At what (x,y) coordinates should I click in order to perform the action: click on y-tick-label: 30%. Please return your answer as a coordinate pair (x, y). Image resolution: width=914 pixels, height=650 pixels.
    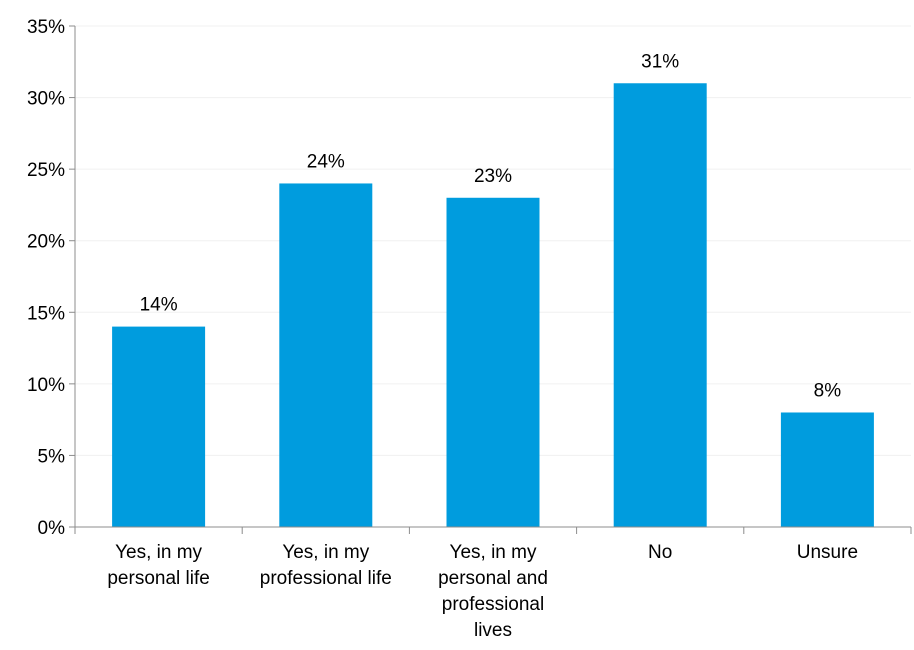
    Looking at the image, I should click on (46, 99).